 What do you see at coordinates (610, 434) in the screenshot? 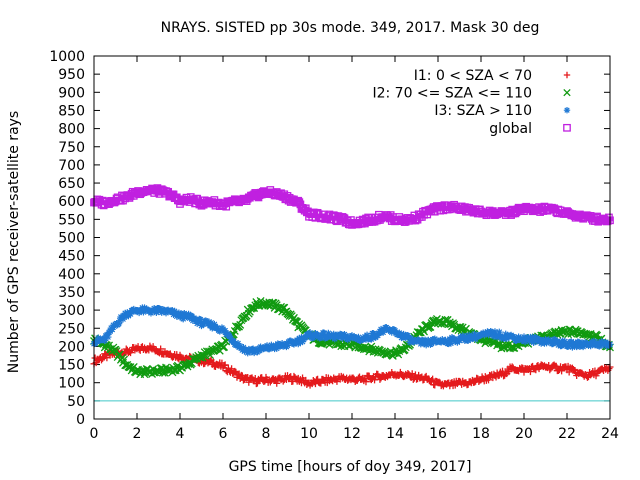
I see `x-tick-label: 24` at bounding box center [610, 434].